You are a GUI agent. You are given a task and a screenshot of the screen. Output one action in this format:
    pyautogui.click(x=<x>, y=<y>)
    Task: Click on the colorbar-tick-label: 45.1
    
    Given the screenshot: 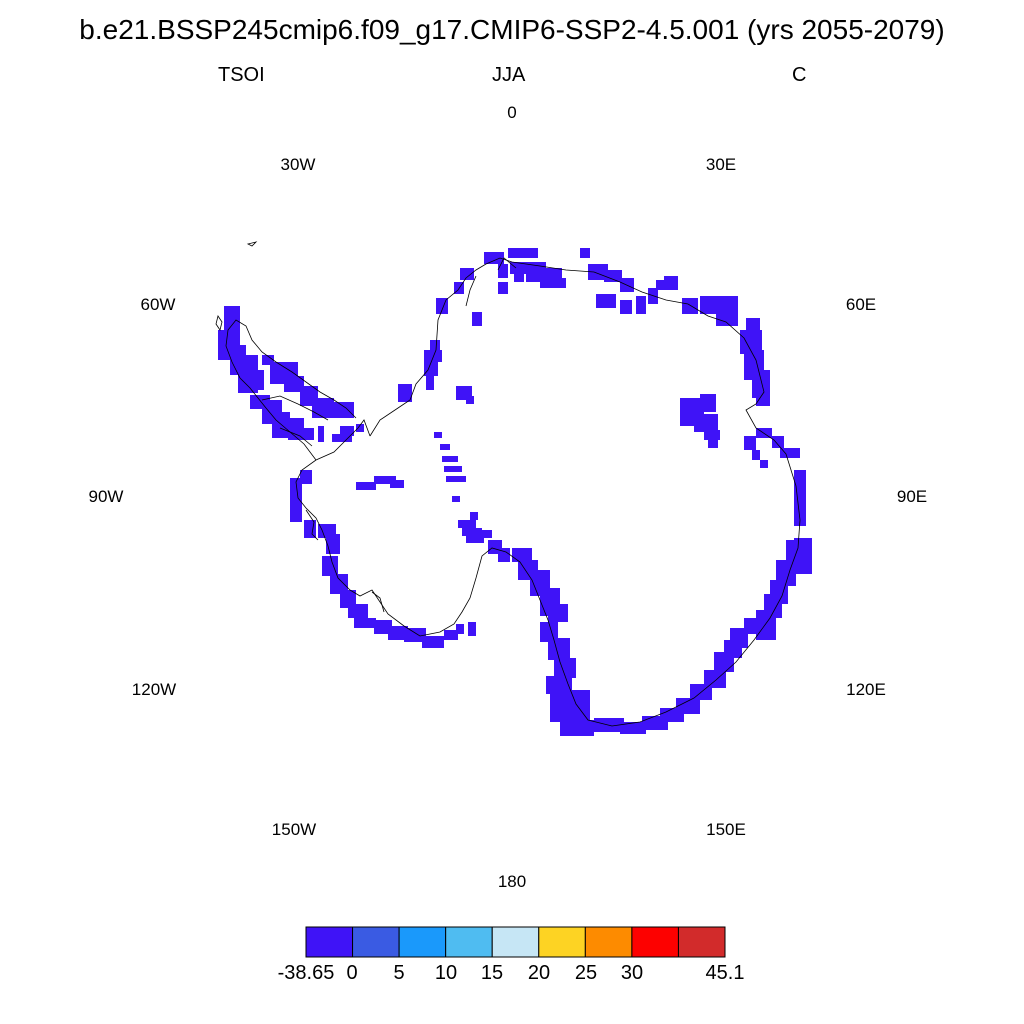 What is the action you would take?
    pyautogui.click(x=725, y=973)
    